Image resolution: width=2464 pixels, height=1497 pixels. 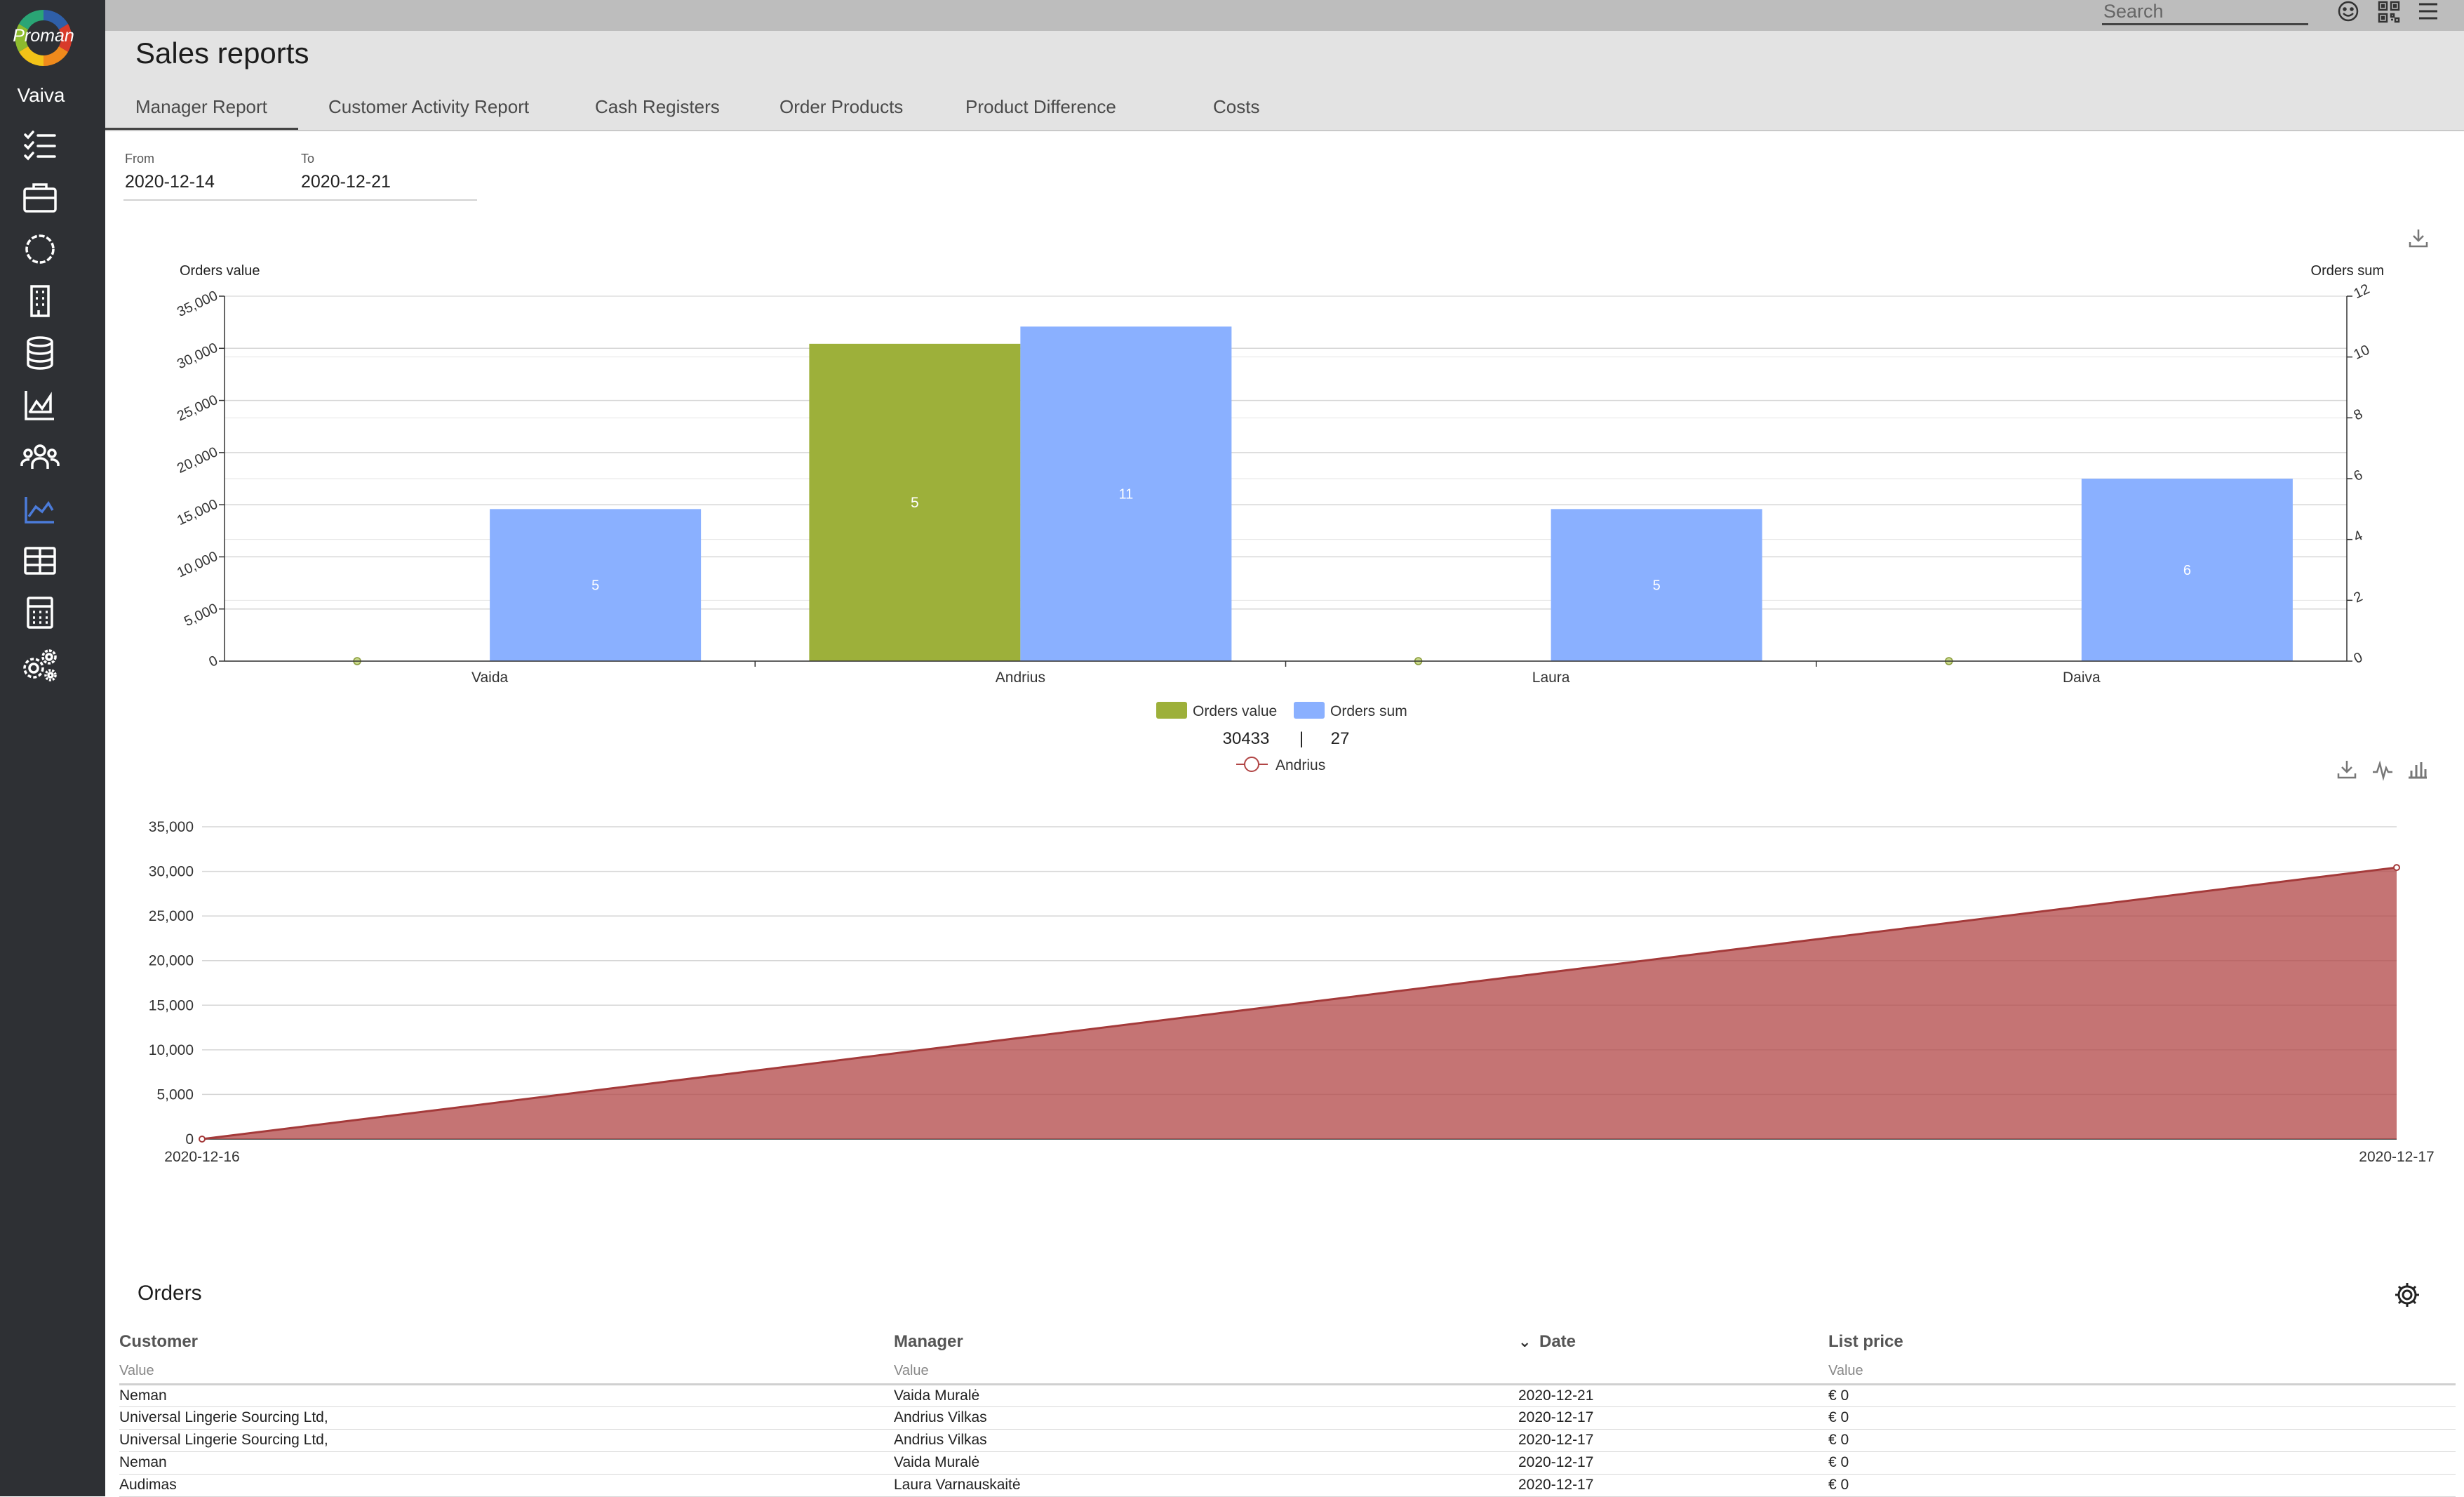 What do you see at coordinates (41, 95) in the screenshot?
I see `user-name: Vaiva` at bounding box center [41, 95].